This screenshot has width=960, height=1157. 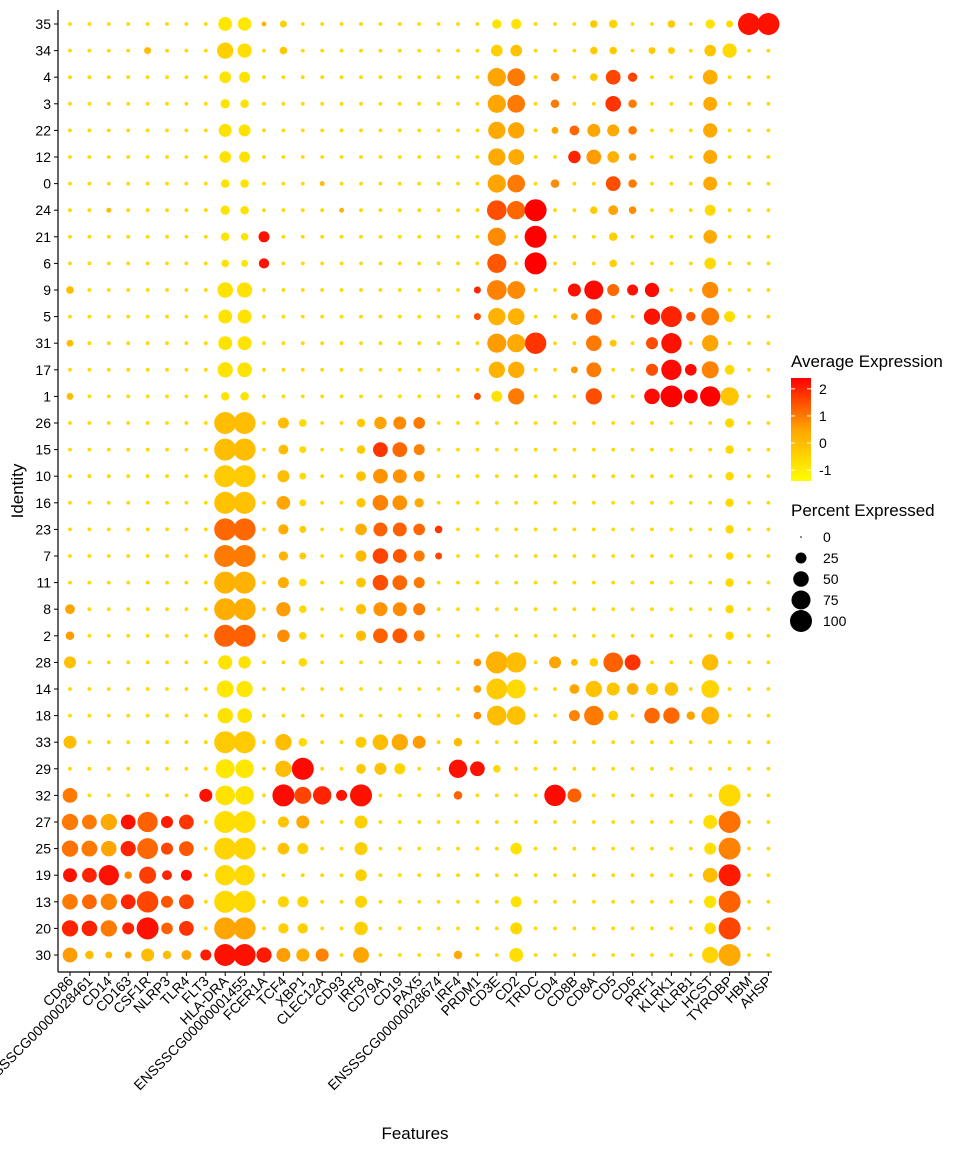 What do you see at coordinates (322, 50) in the screenshot?
I see `dot-34-CLEC12A` at bounding box center [322, 50].